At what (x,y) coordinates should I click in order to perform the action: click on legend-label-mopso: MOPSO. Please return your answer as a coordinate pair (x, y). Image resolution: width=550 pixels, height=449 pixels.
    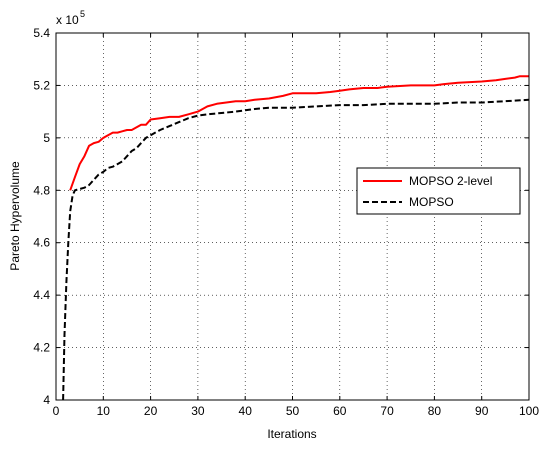
    Looking at the image, I should click on (431, 202).